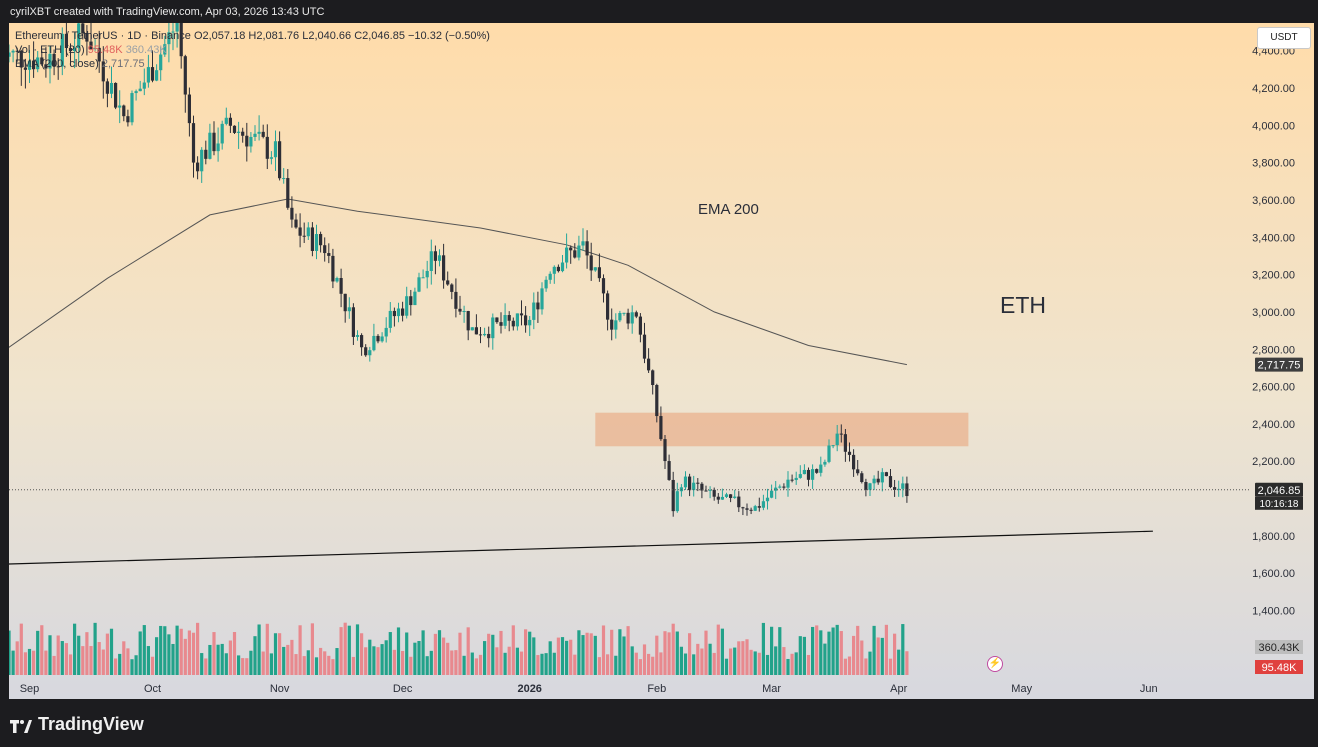 Image resolution: width=1318 pixels, height=747 pixels. What do you see at coordinates (581, 547) in the screenshot?
I see `support-trendline` at bounding box center [581, 547].